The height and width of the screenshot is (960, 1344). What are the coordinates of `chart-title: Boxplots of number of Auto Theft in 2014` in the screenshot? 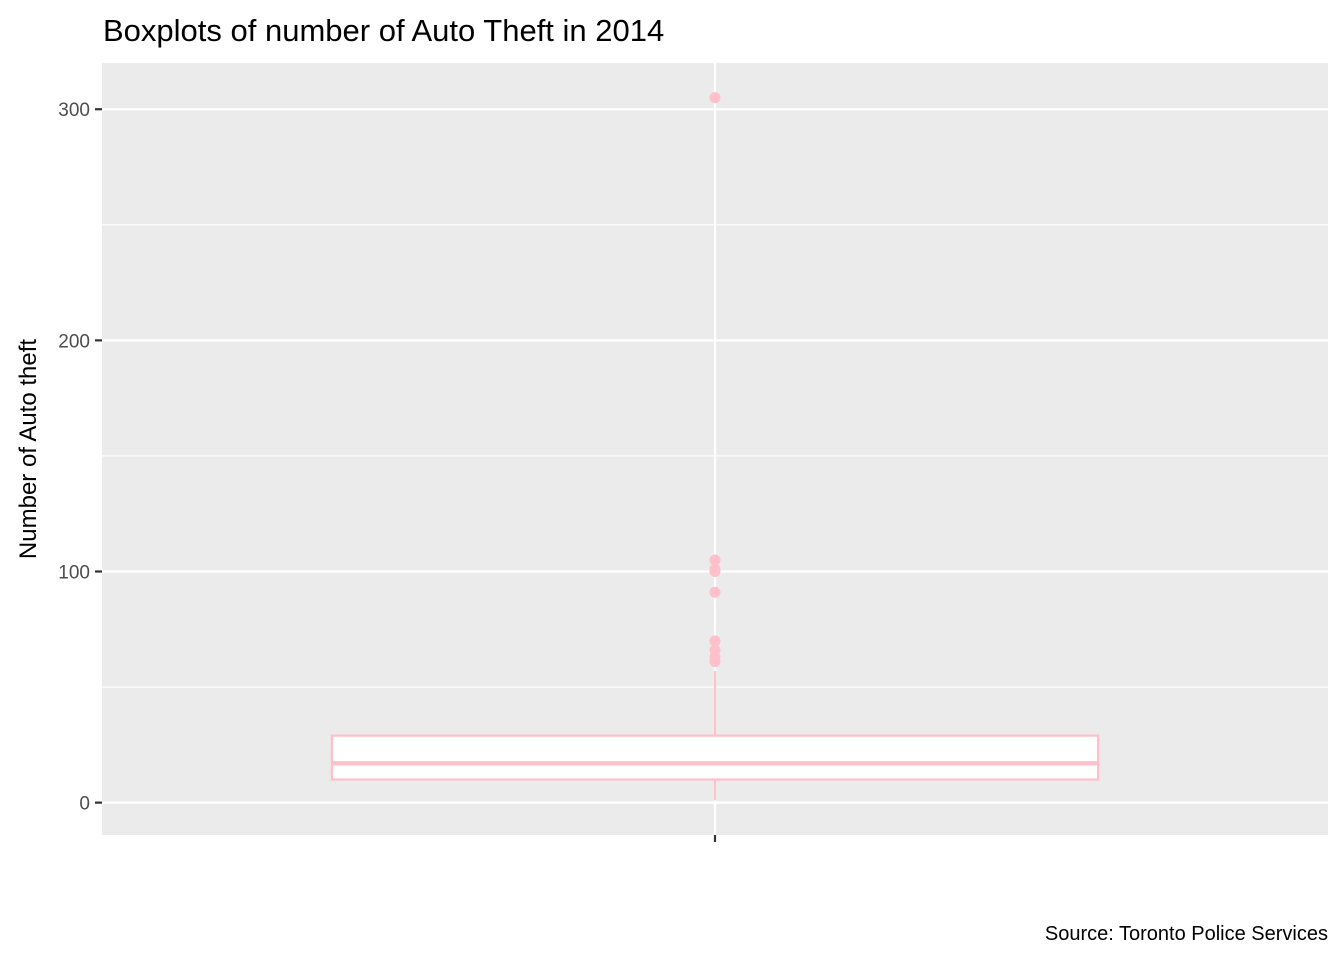 It's located at (383, 30).